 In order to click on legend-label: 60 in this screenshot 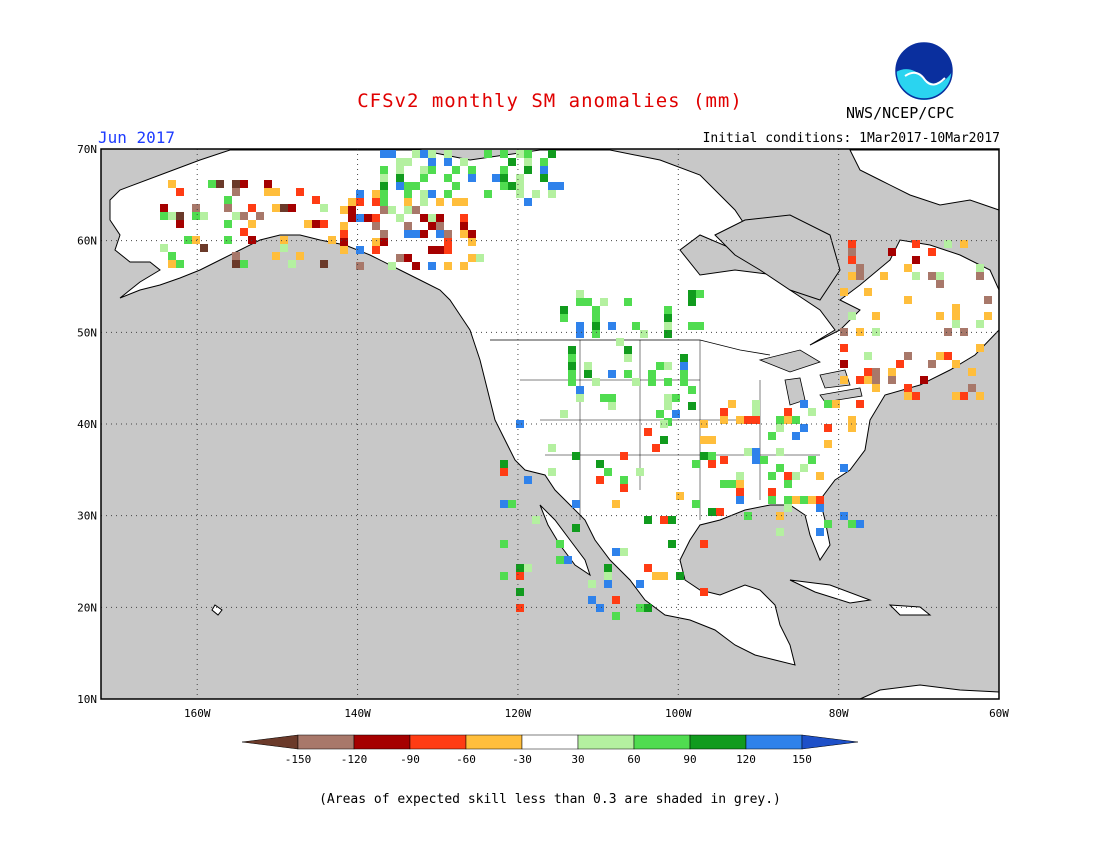, I will do `click(633, 759)`.